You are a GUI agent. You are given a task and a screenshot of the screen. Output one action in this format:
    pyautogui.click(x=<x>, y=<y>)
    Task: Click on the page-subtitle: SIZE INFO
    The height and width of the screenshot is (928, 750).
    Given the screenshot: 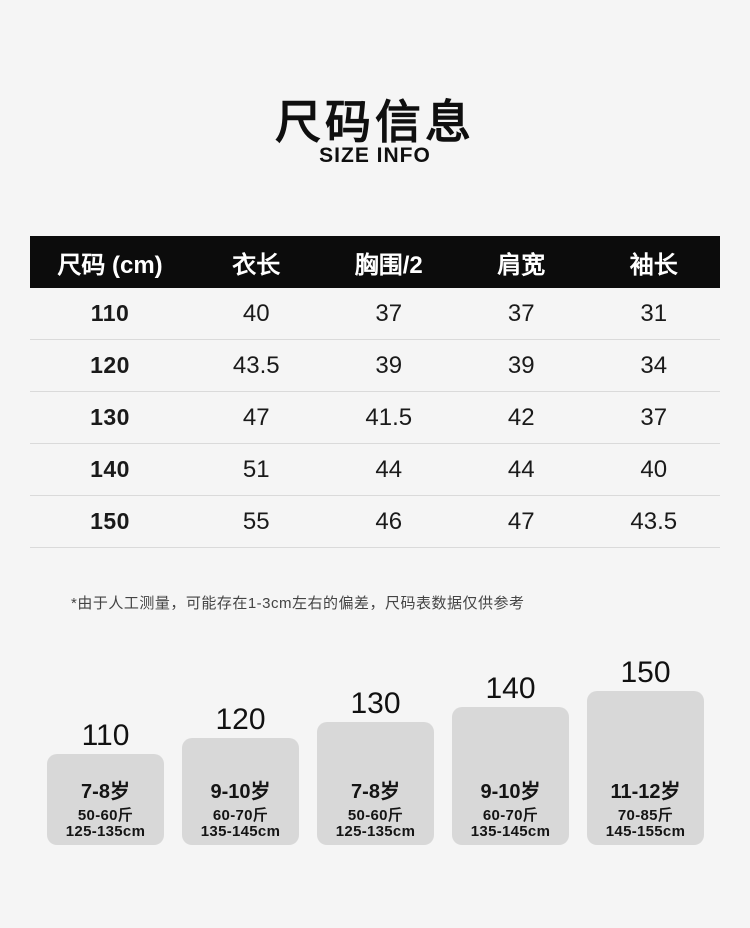 What is the action you would take?
    pyautogui.click(x=375, y=155)
    